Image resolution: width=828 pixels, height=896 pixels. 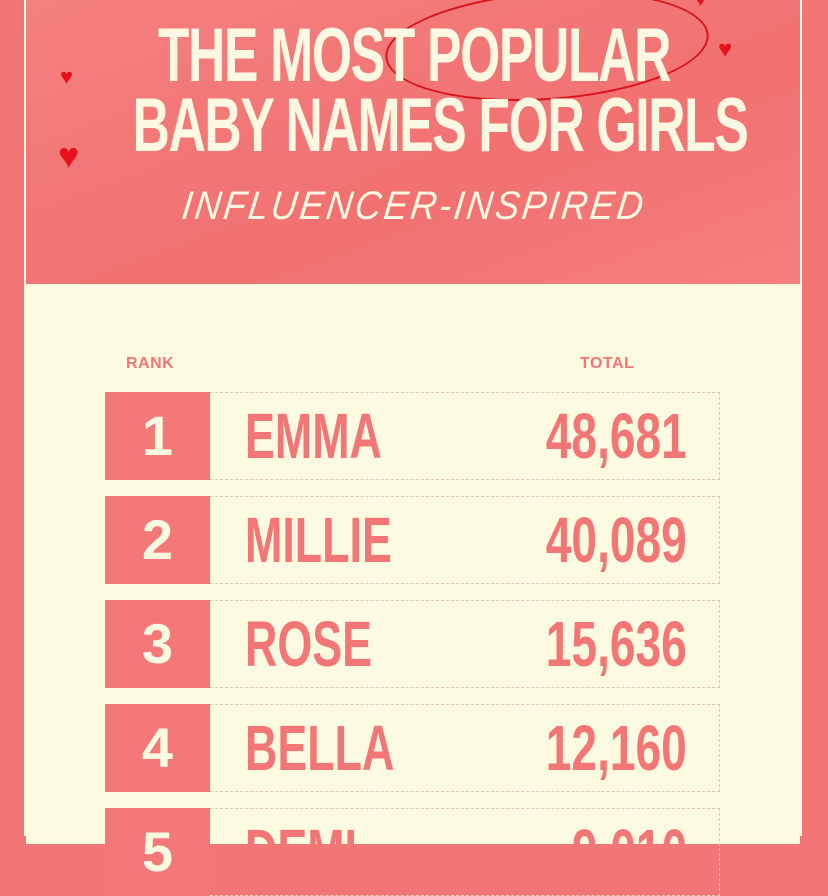 I want to click on name-cell: EMMA, so click(x=313, y=436).